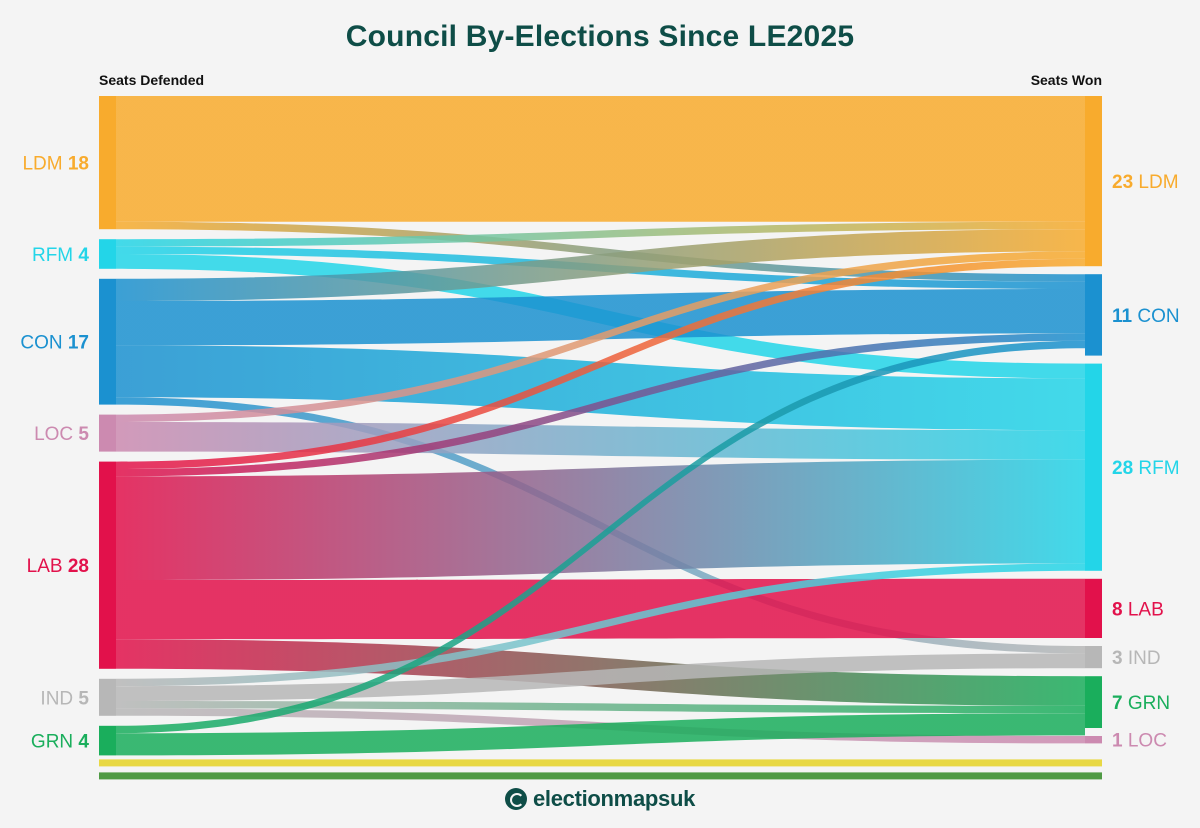  Describe the element at coordinates (1093, 315) in the screenshot. I see `right-bar-con` at that location.